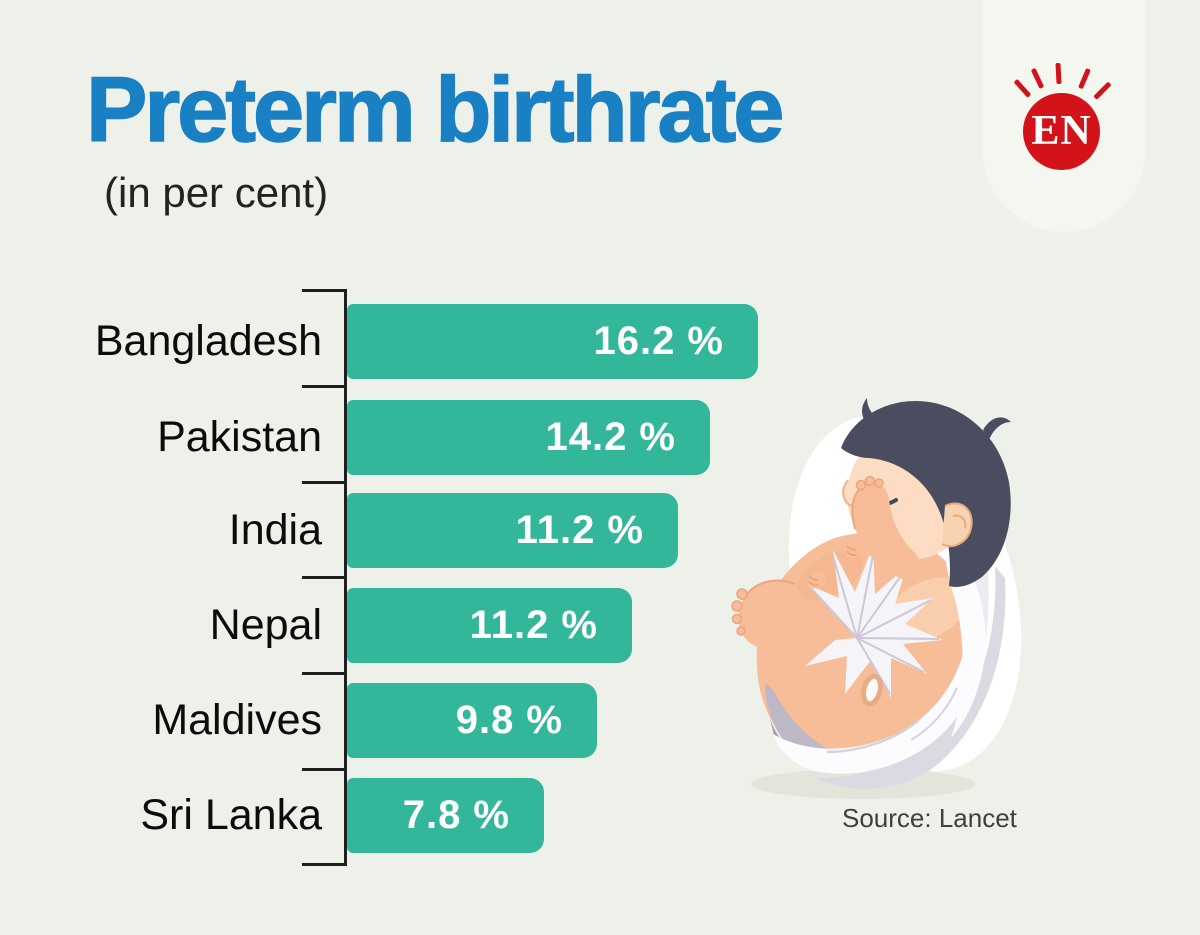 The width and height of the screenshot is (1200, 935). I want to click on bar-srilanka: 7.8 %, so click(445, 815).